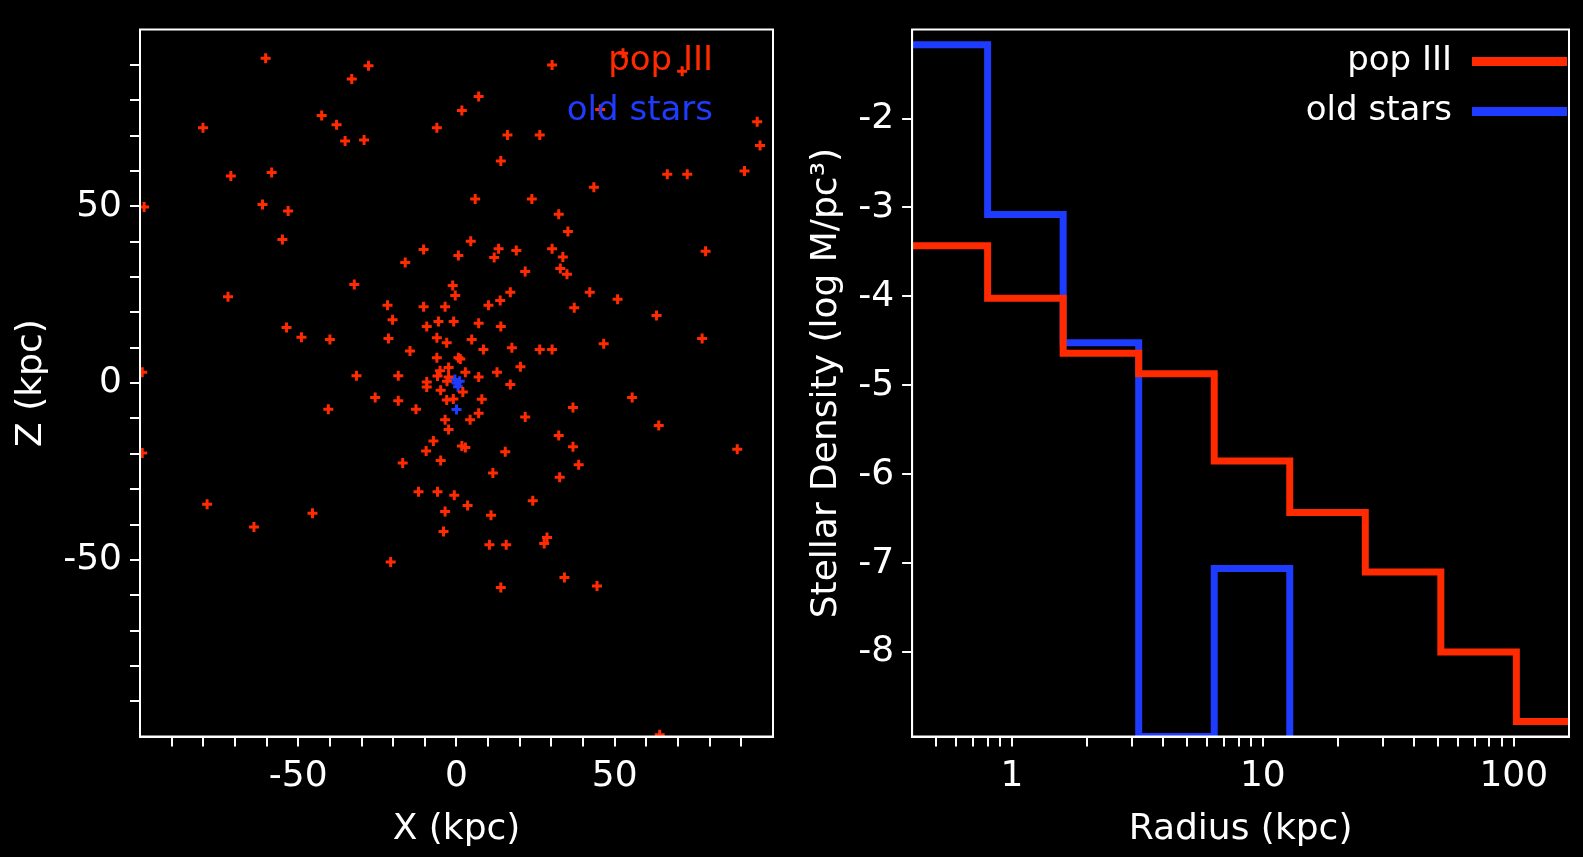 This screenshot has width=1583, height=857. What do you see at coordinates (456, 826) in the screenshot?
I see `x-axis-title: X (kpc)` at bounding box center [456, 826].